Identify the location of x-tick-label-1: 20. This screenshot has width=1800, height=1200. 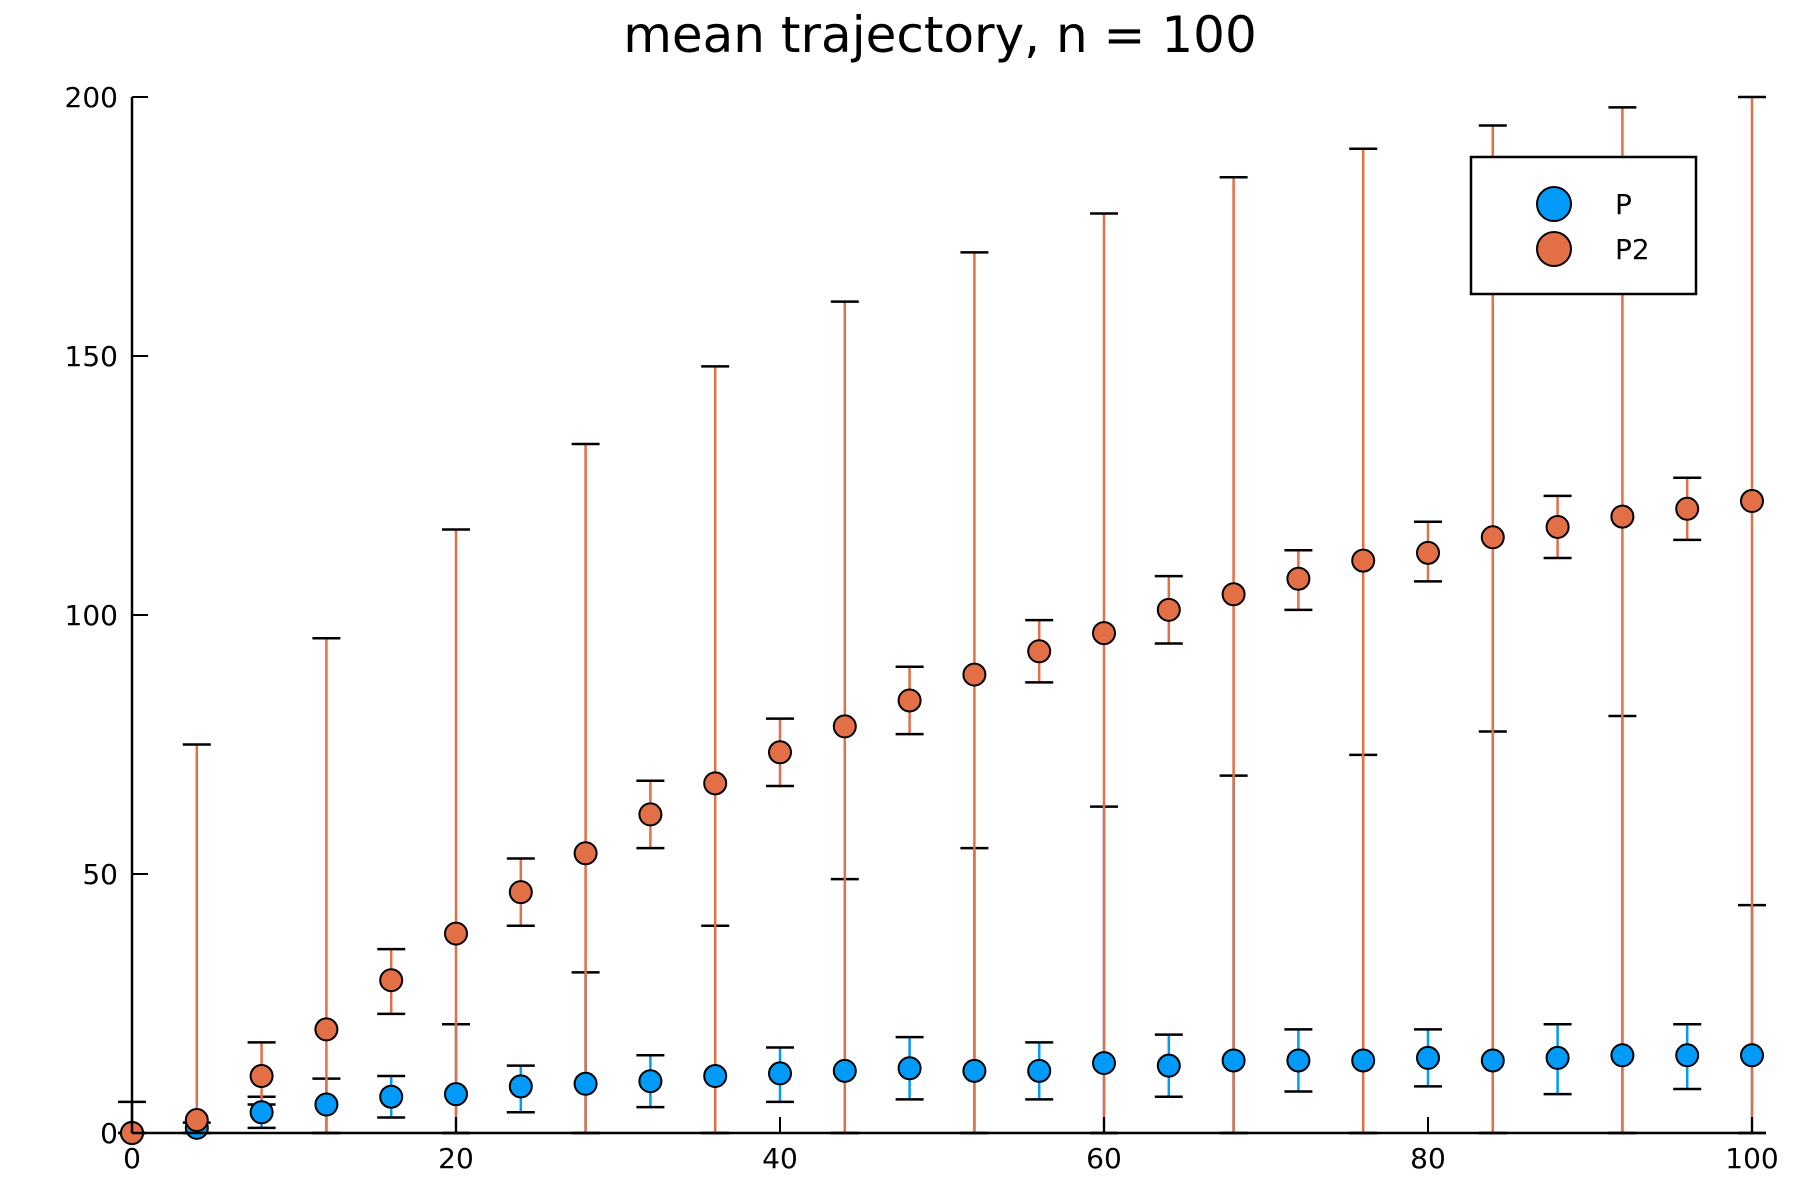
(456, 1158).